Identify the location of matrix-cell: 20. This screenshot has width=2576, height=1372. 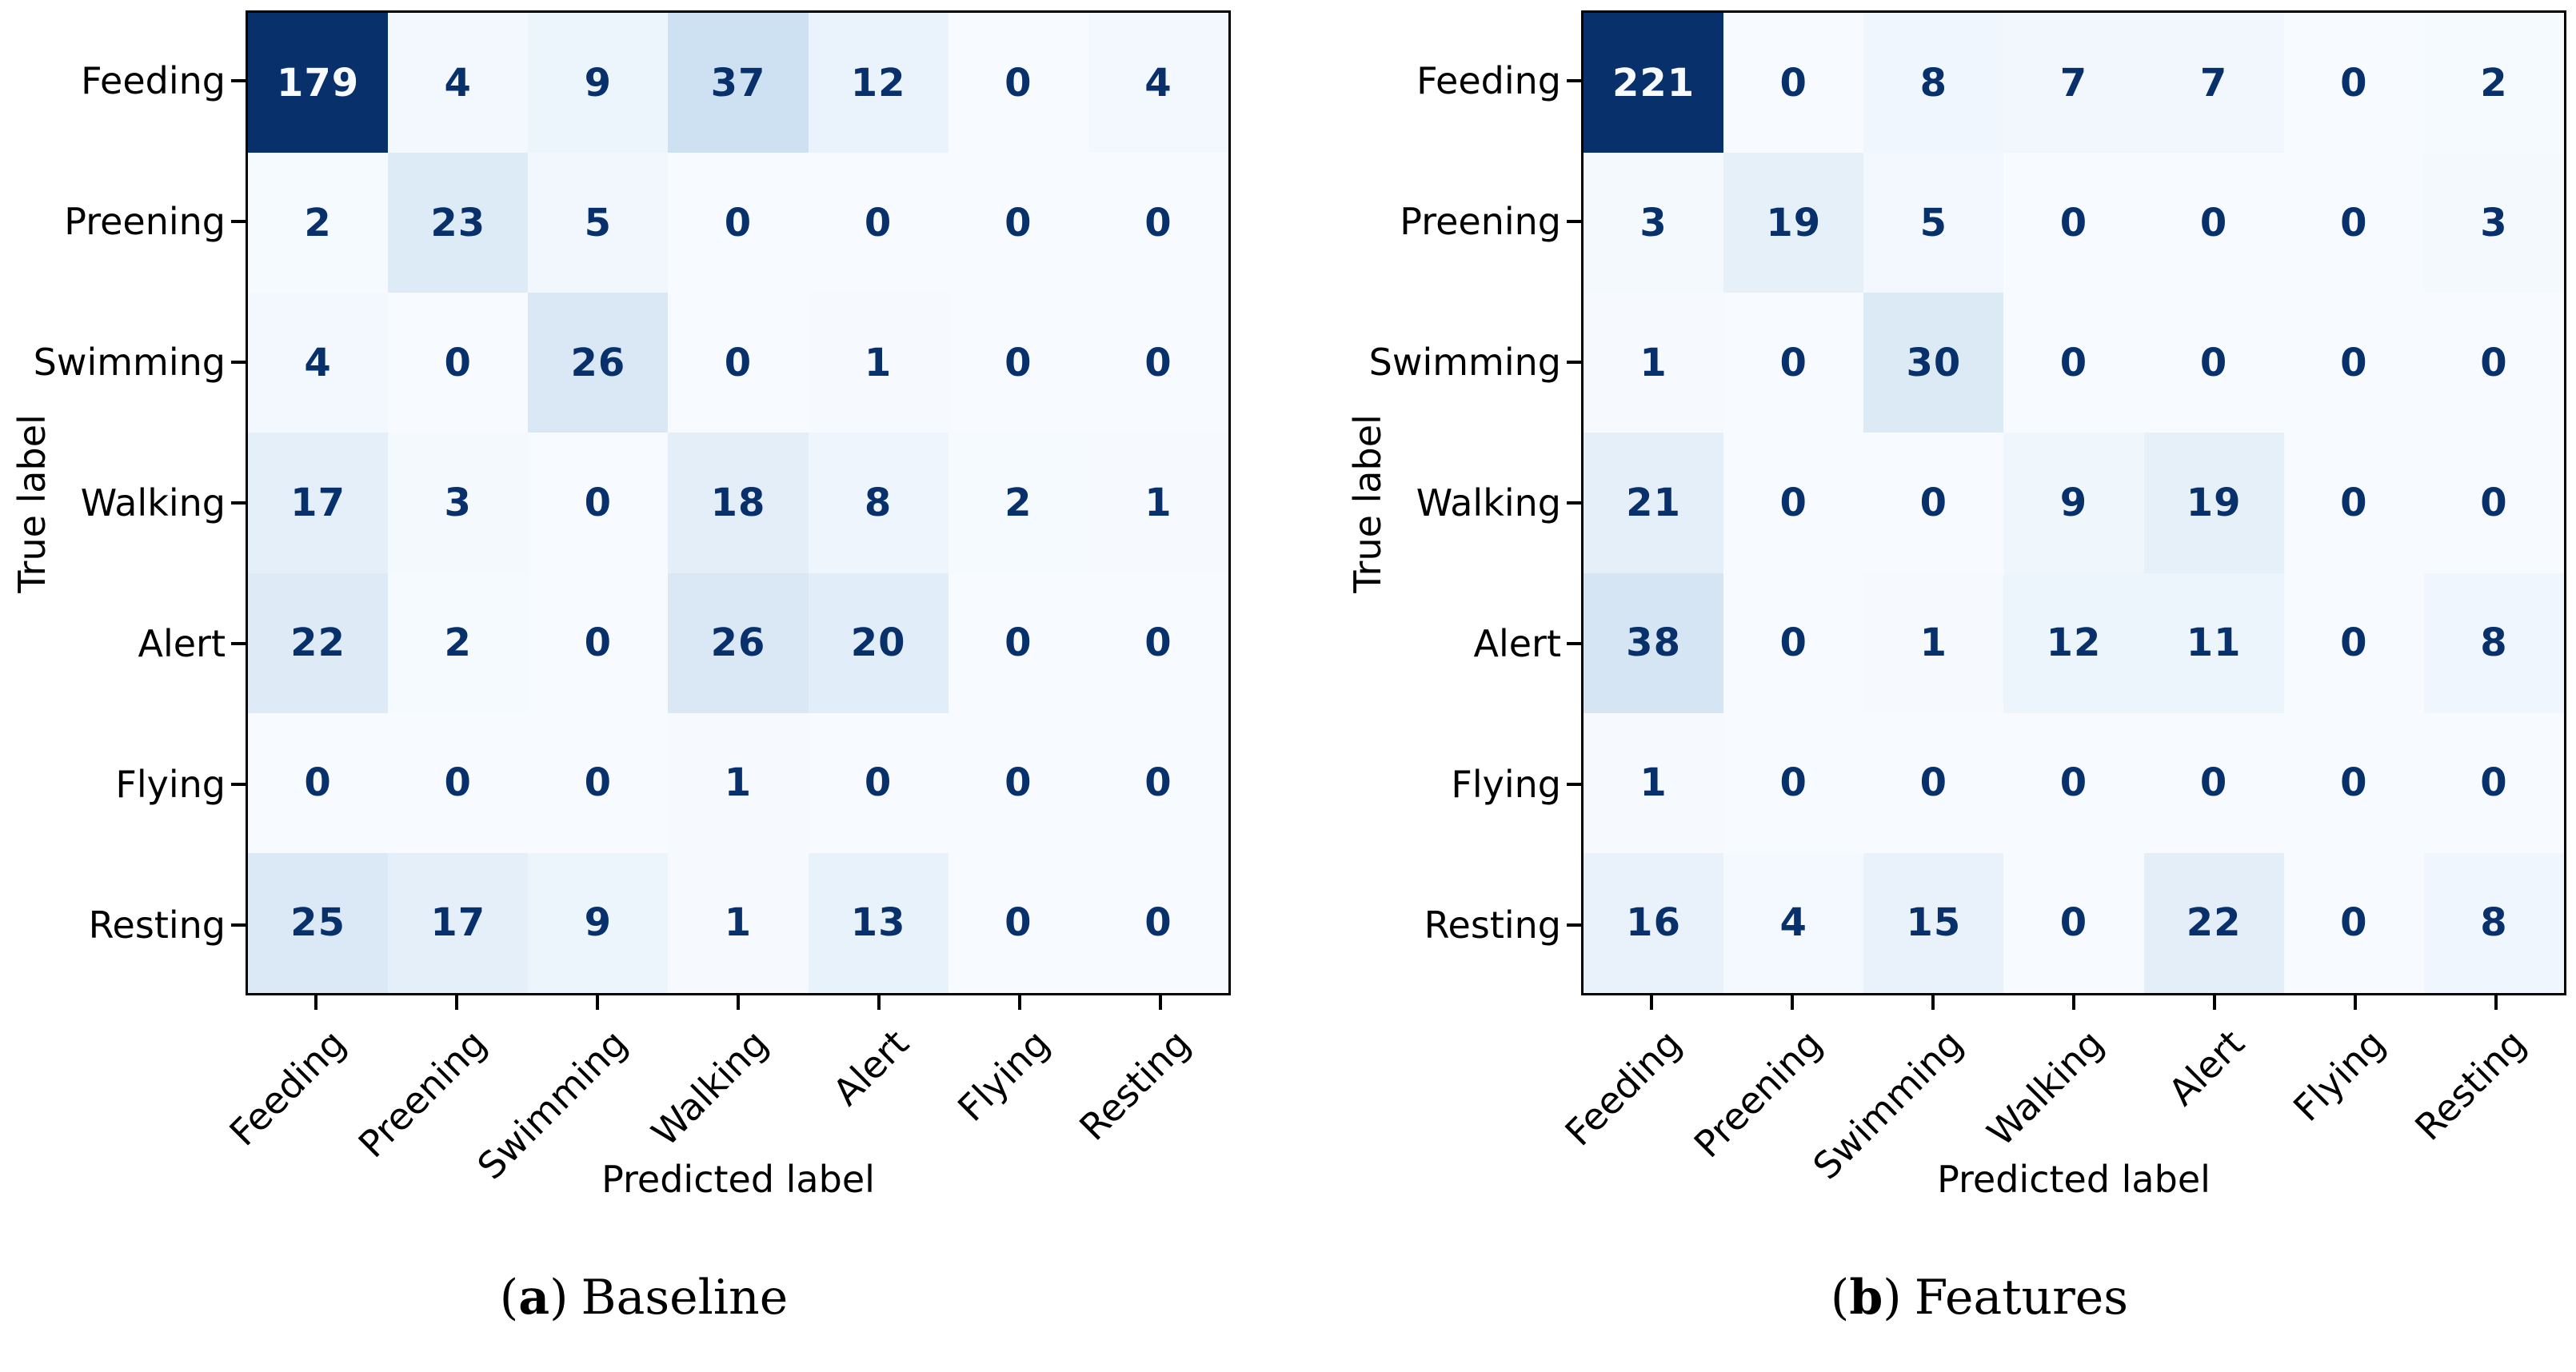
(879, 643).